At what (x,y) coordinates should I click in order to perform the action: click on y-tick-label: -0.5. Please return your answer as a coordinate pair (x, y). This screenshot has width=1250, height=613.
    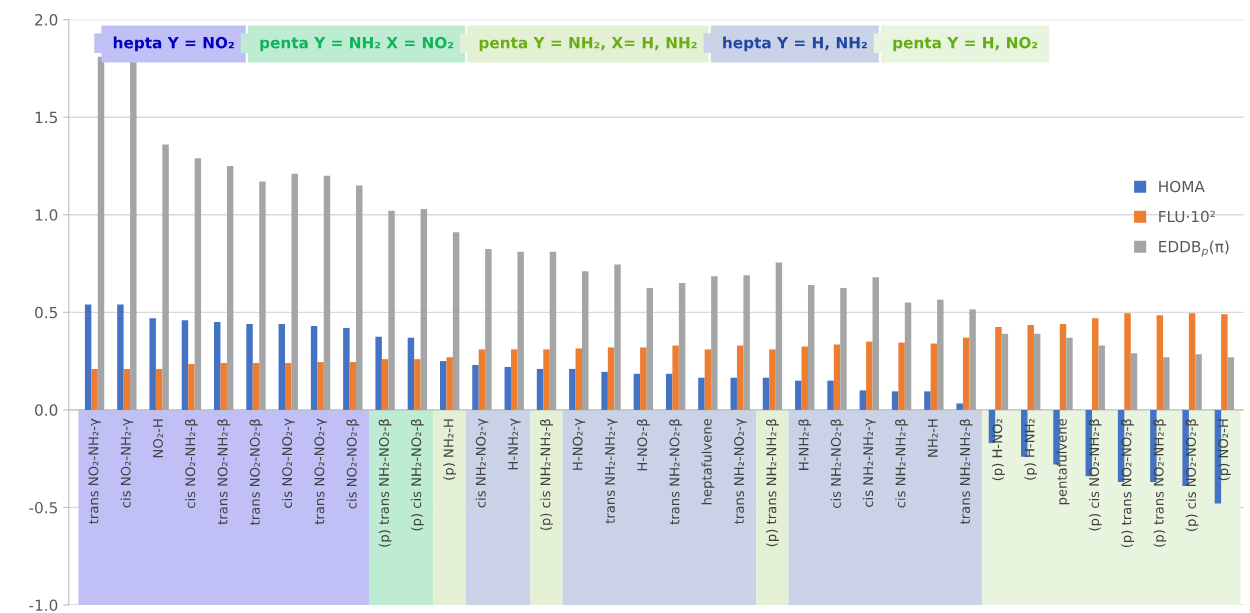
    Looking at the image, I should click on (43, 507).